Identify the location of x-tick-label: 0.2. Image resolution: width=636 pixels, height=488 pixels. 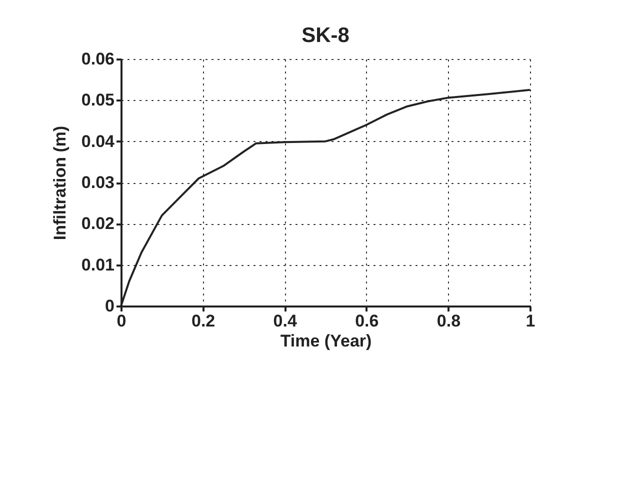
(203, 321).